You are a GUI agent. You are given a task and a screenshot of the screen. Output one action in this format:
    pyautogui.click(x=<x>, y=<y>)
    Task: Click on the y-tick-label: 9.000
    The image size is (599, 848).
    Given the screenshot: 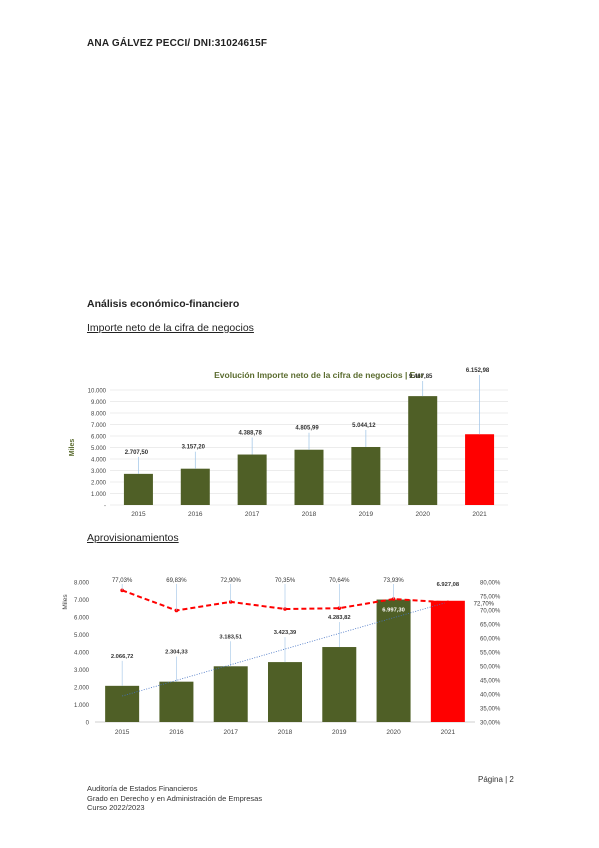 What is the action you would take?
    pyautogui.click(x=99, y=403)
    